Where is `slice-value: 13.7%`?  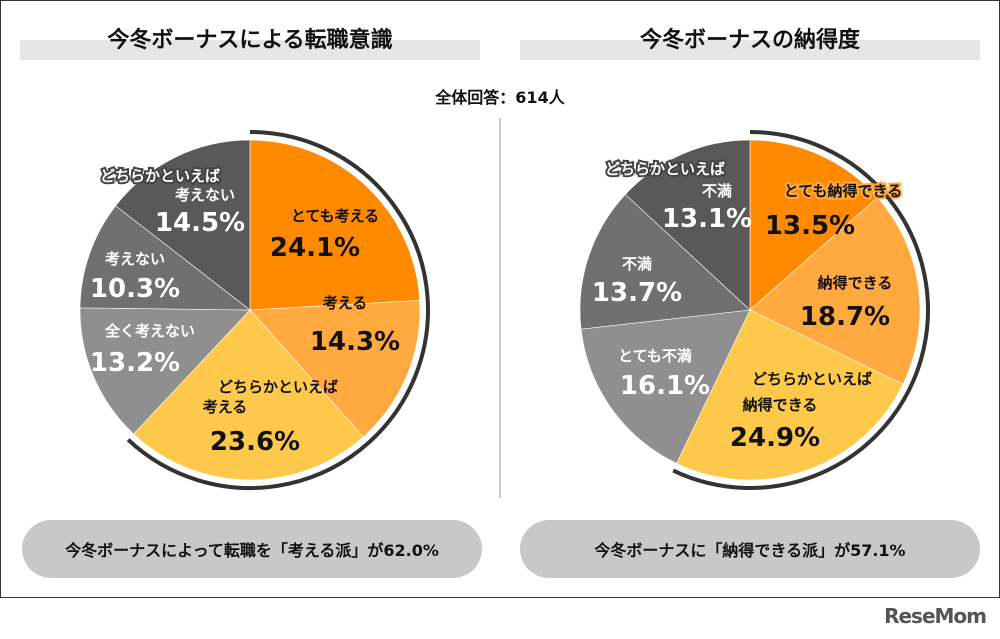 slice-value: 13.7% is located at coordinates (637, 293).